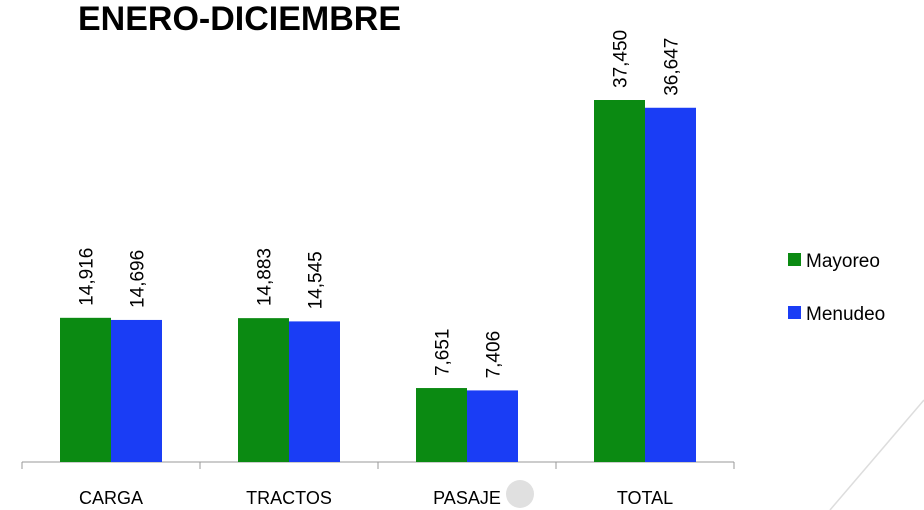 This screenshot has height=510, width=924. Describe the element at coordinates (87, 277) in the screenshot. I see `data-label: 14,916` at that location.